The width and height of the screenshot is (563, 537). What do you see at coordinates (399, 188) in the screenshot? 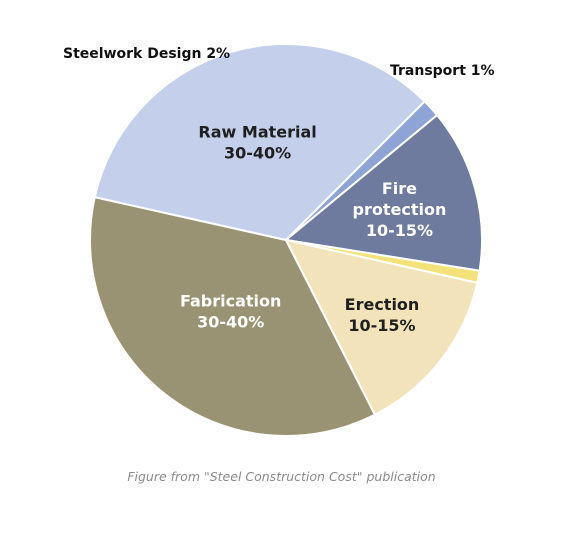
I see `pie-label-fire-line-1: Fire` at bounding box center [399, 188].